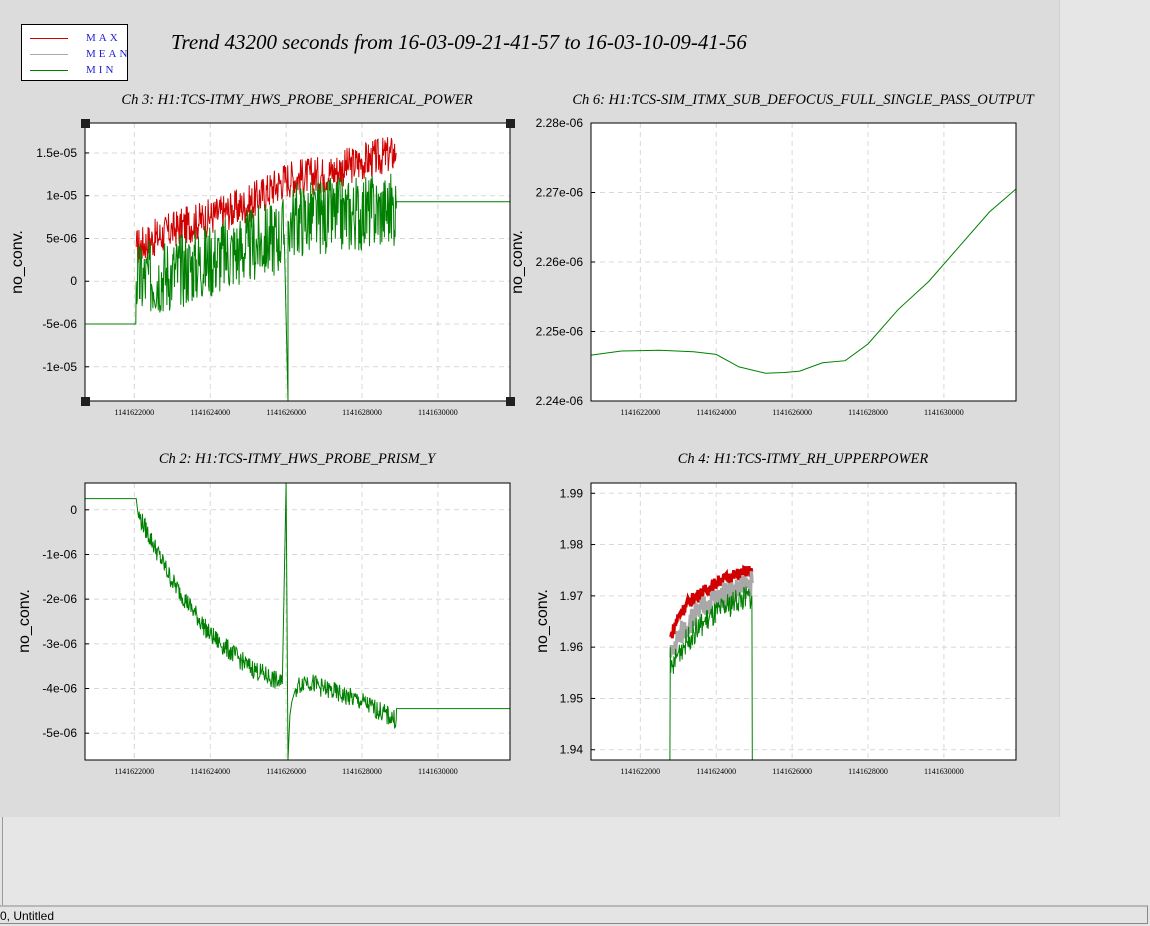 This screenshot has width=1150, height=926. I want to click on legend-label-max: MAX, so click(103, 38).